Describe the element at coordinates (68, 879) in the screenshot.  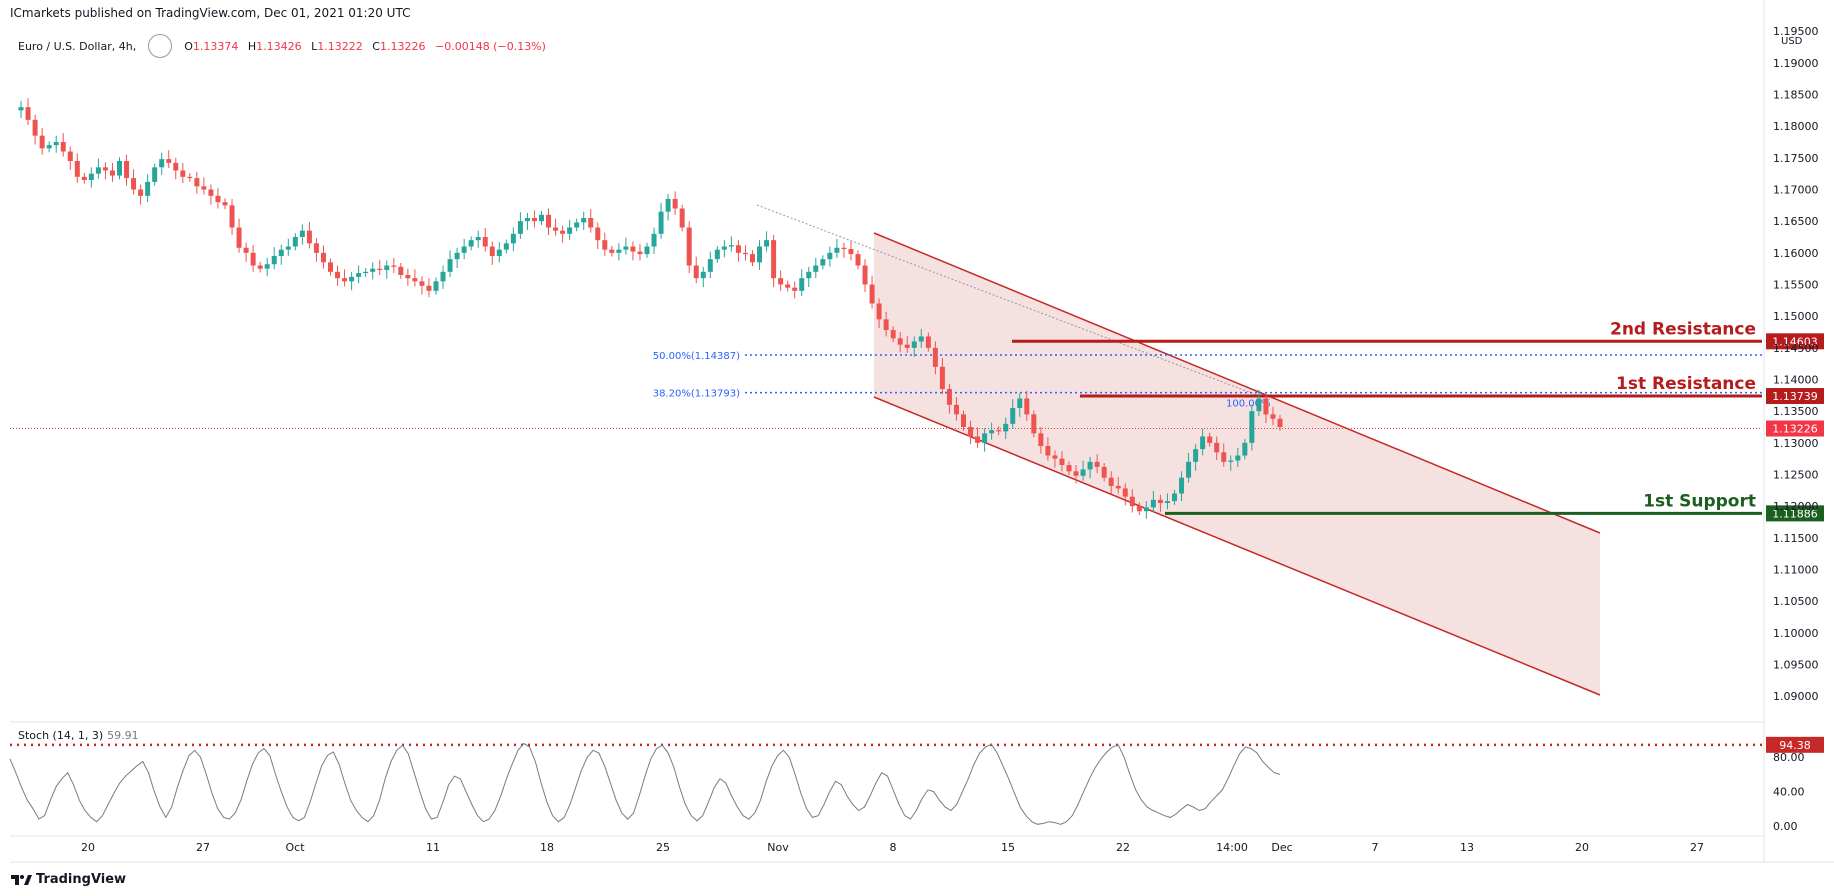
I see `tradingview-logo: TradingView` at that location.